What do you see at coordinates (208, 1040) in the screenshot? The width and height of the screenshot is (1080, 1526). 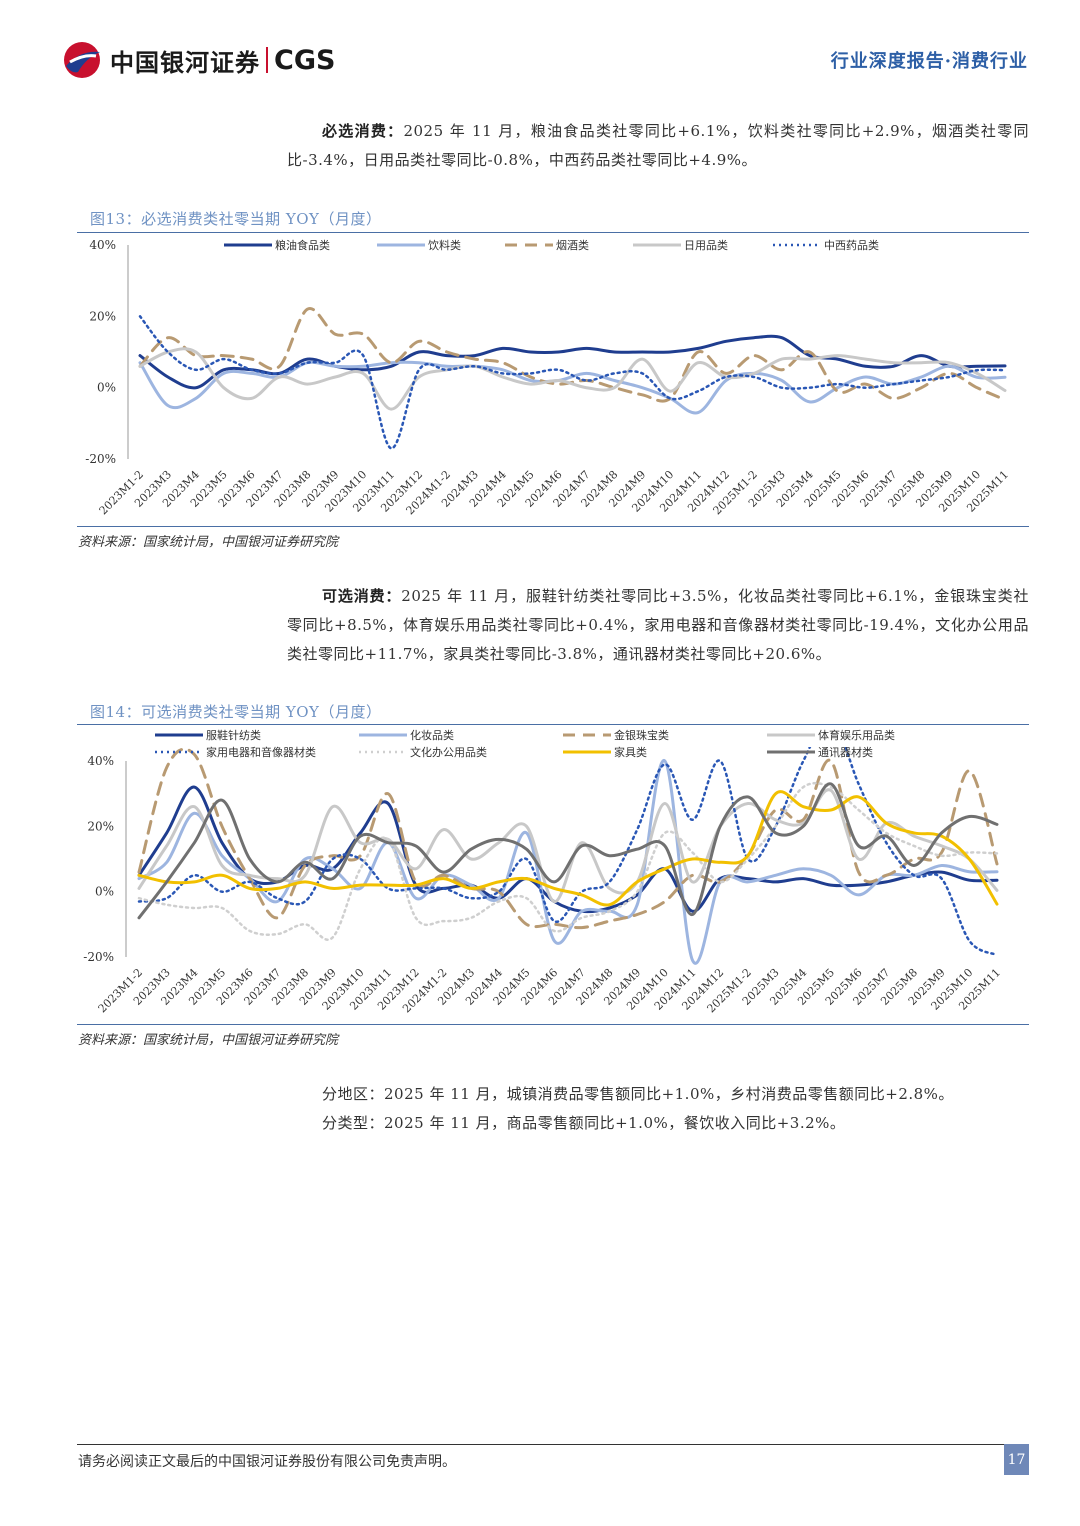 I see `figure14-source: 资料来源：国家统计局，中国银河证券研究院` at bounding box center [208, 1040].